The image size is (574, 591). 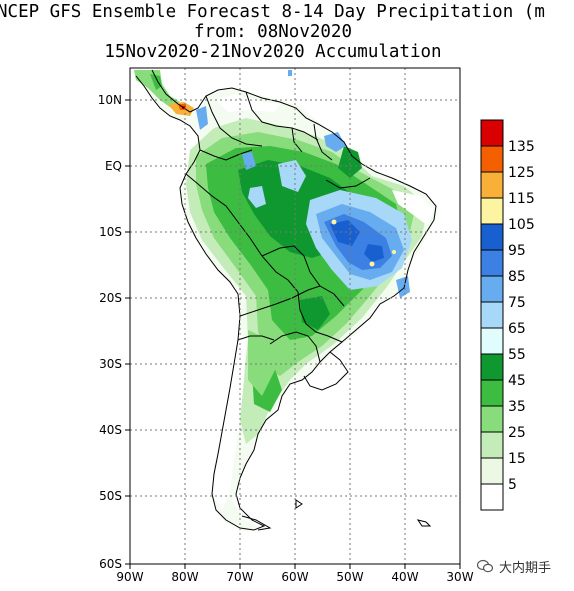 What do you see at coordinates (485, 566) in the screenshot?
I see `wechat-icon` at bounding box center [485, 566].